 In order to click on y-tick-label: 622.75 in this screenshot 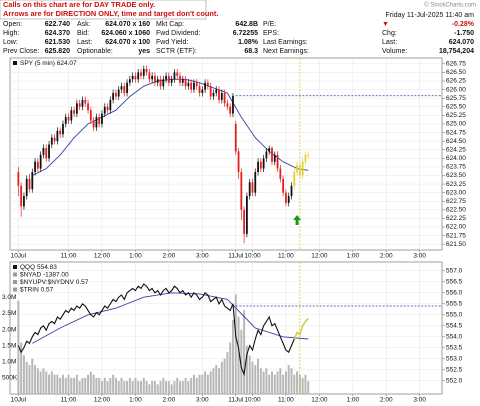, I will do `click(456, 201)`.